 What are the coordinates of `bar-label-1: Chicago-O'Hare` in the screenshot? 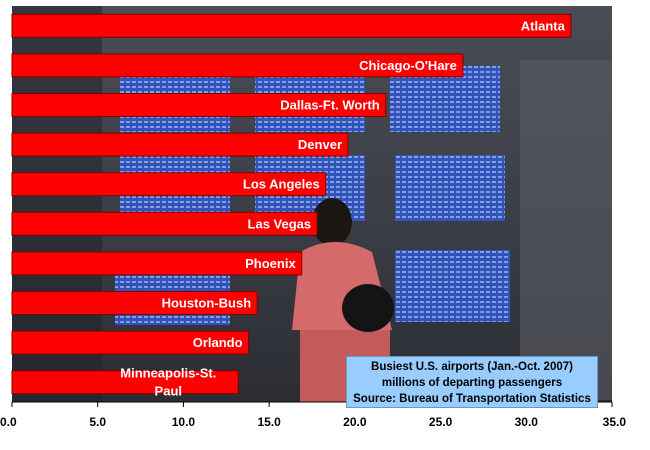 It's located at (408, 65).